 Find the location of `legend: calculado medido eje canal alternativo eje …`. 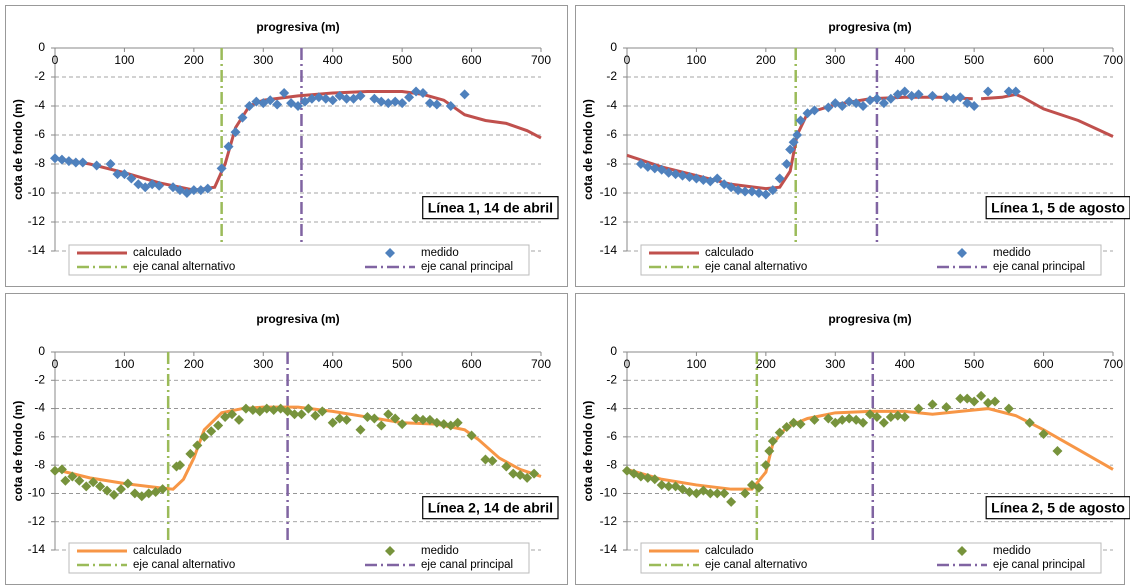

legend: calculado medido eje canal alternativo eje … is located at coordinates (871, 260).